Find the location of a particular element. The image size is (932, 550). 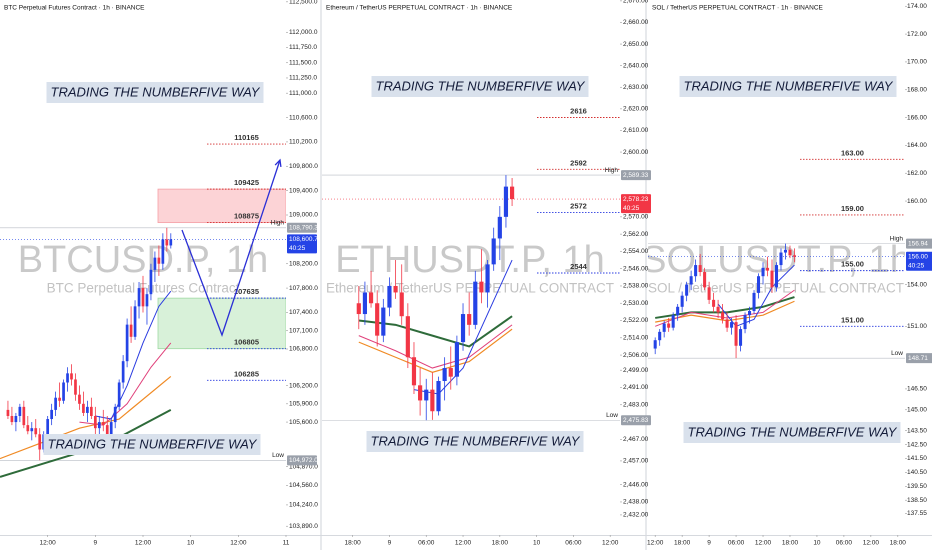

y-tick-label: 2,562.00 is located at coordinates (636, 234).